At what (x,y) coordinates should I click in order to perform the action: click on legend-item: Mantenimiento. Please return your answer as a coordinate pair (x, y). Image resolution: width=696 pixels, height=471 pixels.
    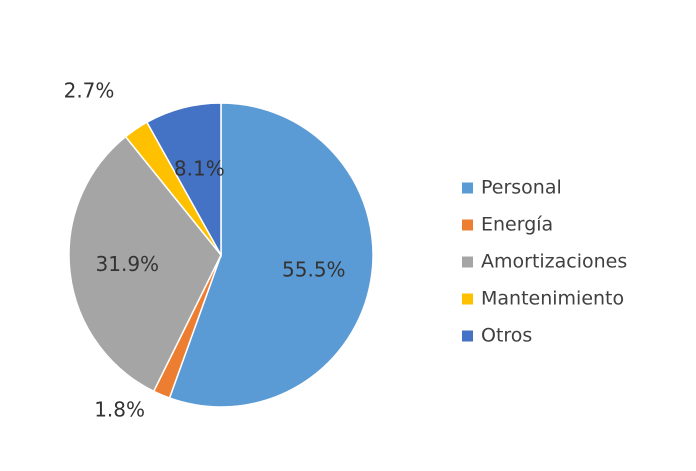
    Looking at the image, I should click on (543, 299).